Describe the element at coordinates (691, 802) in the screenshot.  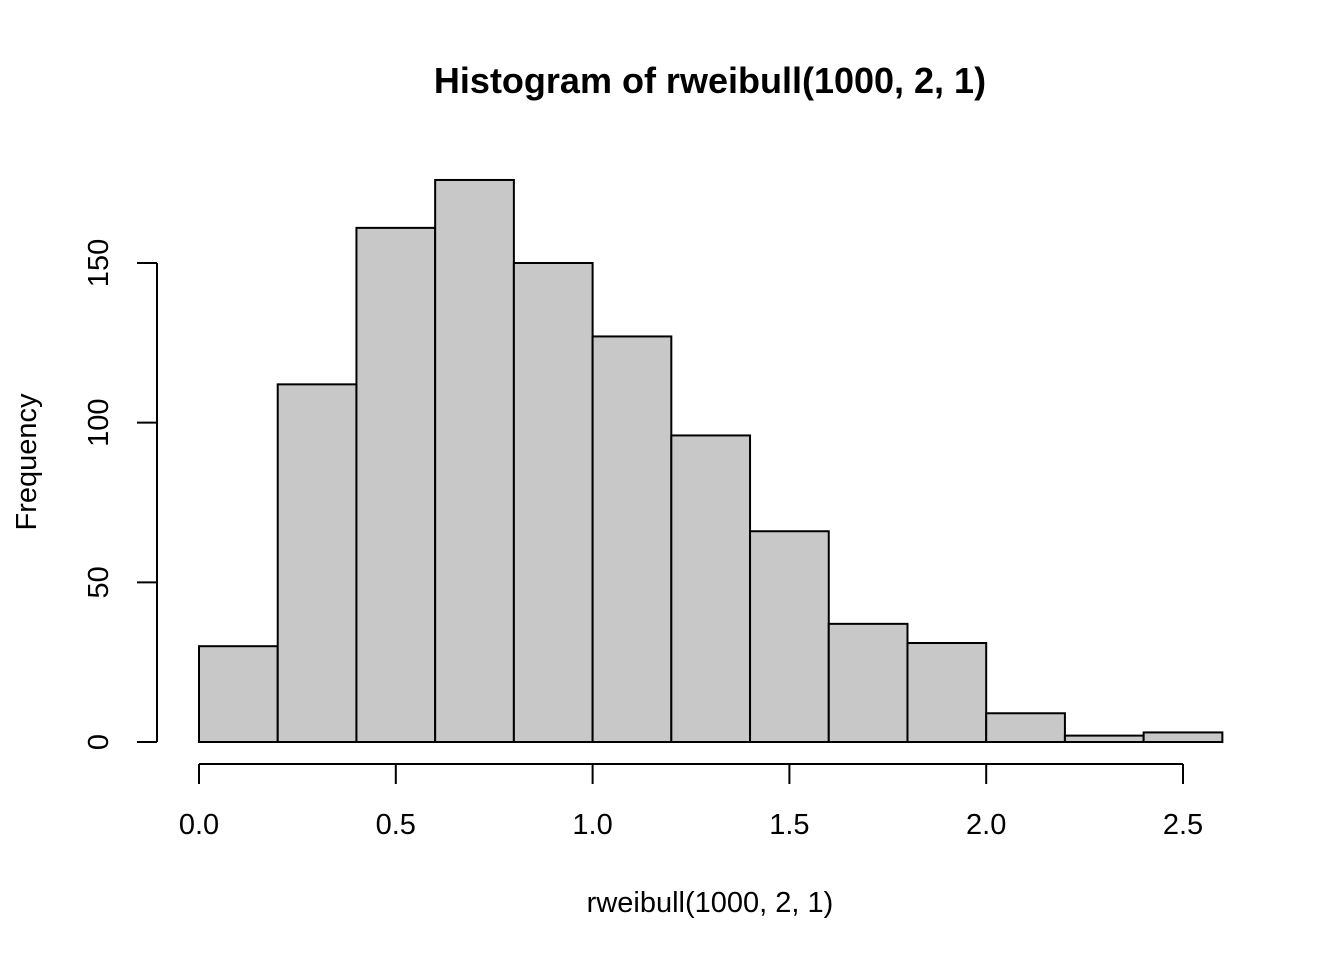
I see `x-axis: 0.0 0.5 1.0 1.5 2.0 2.5` at that location.